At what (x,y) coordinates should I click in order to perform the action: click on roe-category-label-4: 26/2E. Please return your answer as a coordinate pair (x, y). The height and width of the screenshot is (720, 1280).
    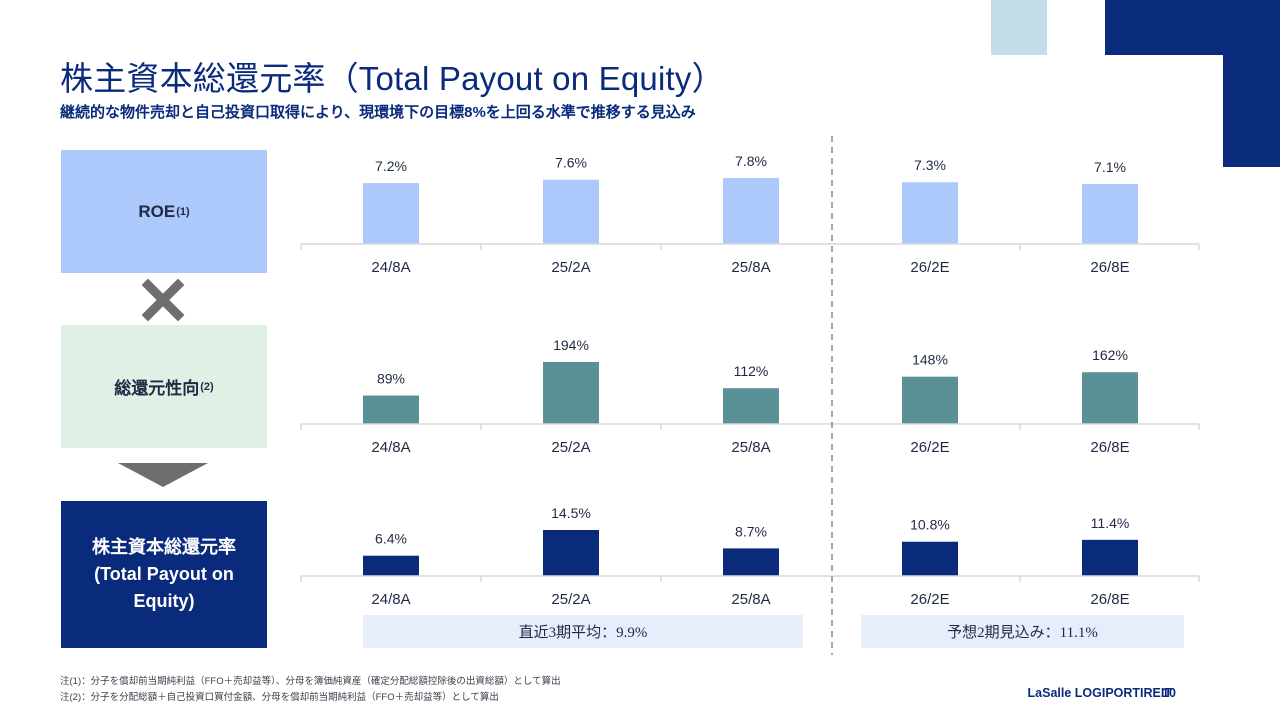
    Looking at the image, I should click on (929, 267).